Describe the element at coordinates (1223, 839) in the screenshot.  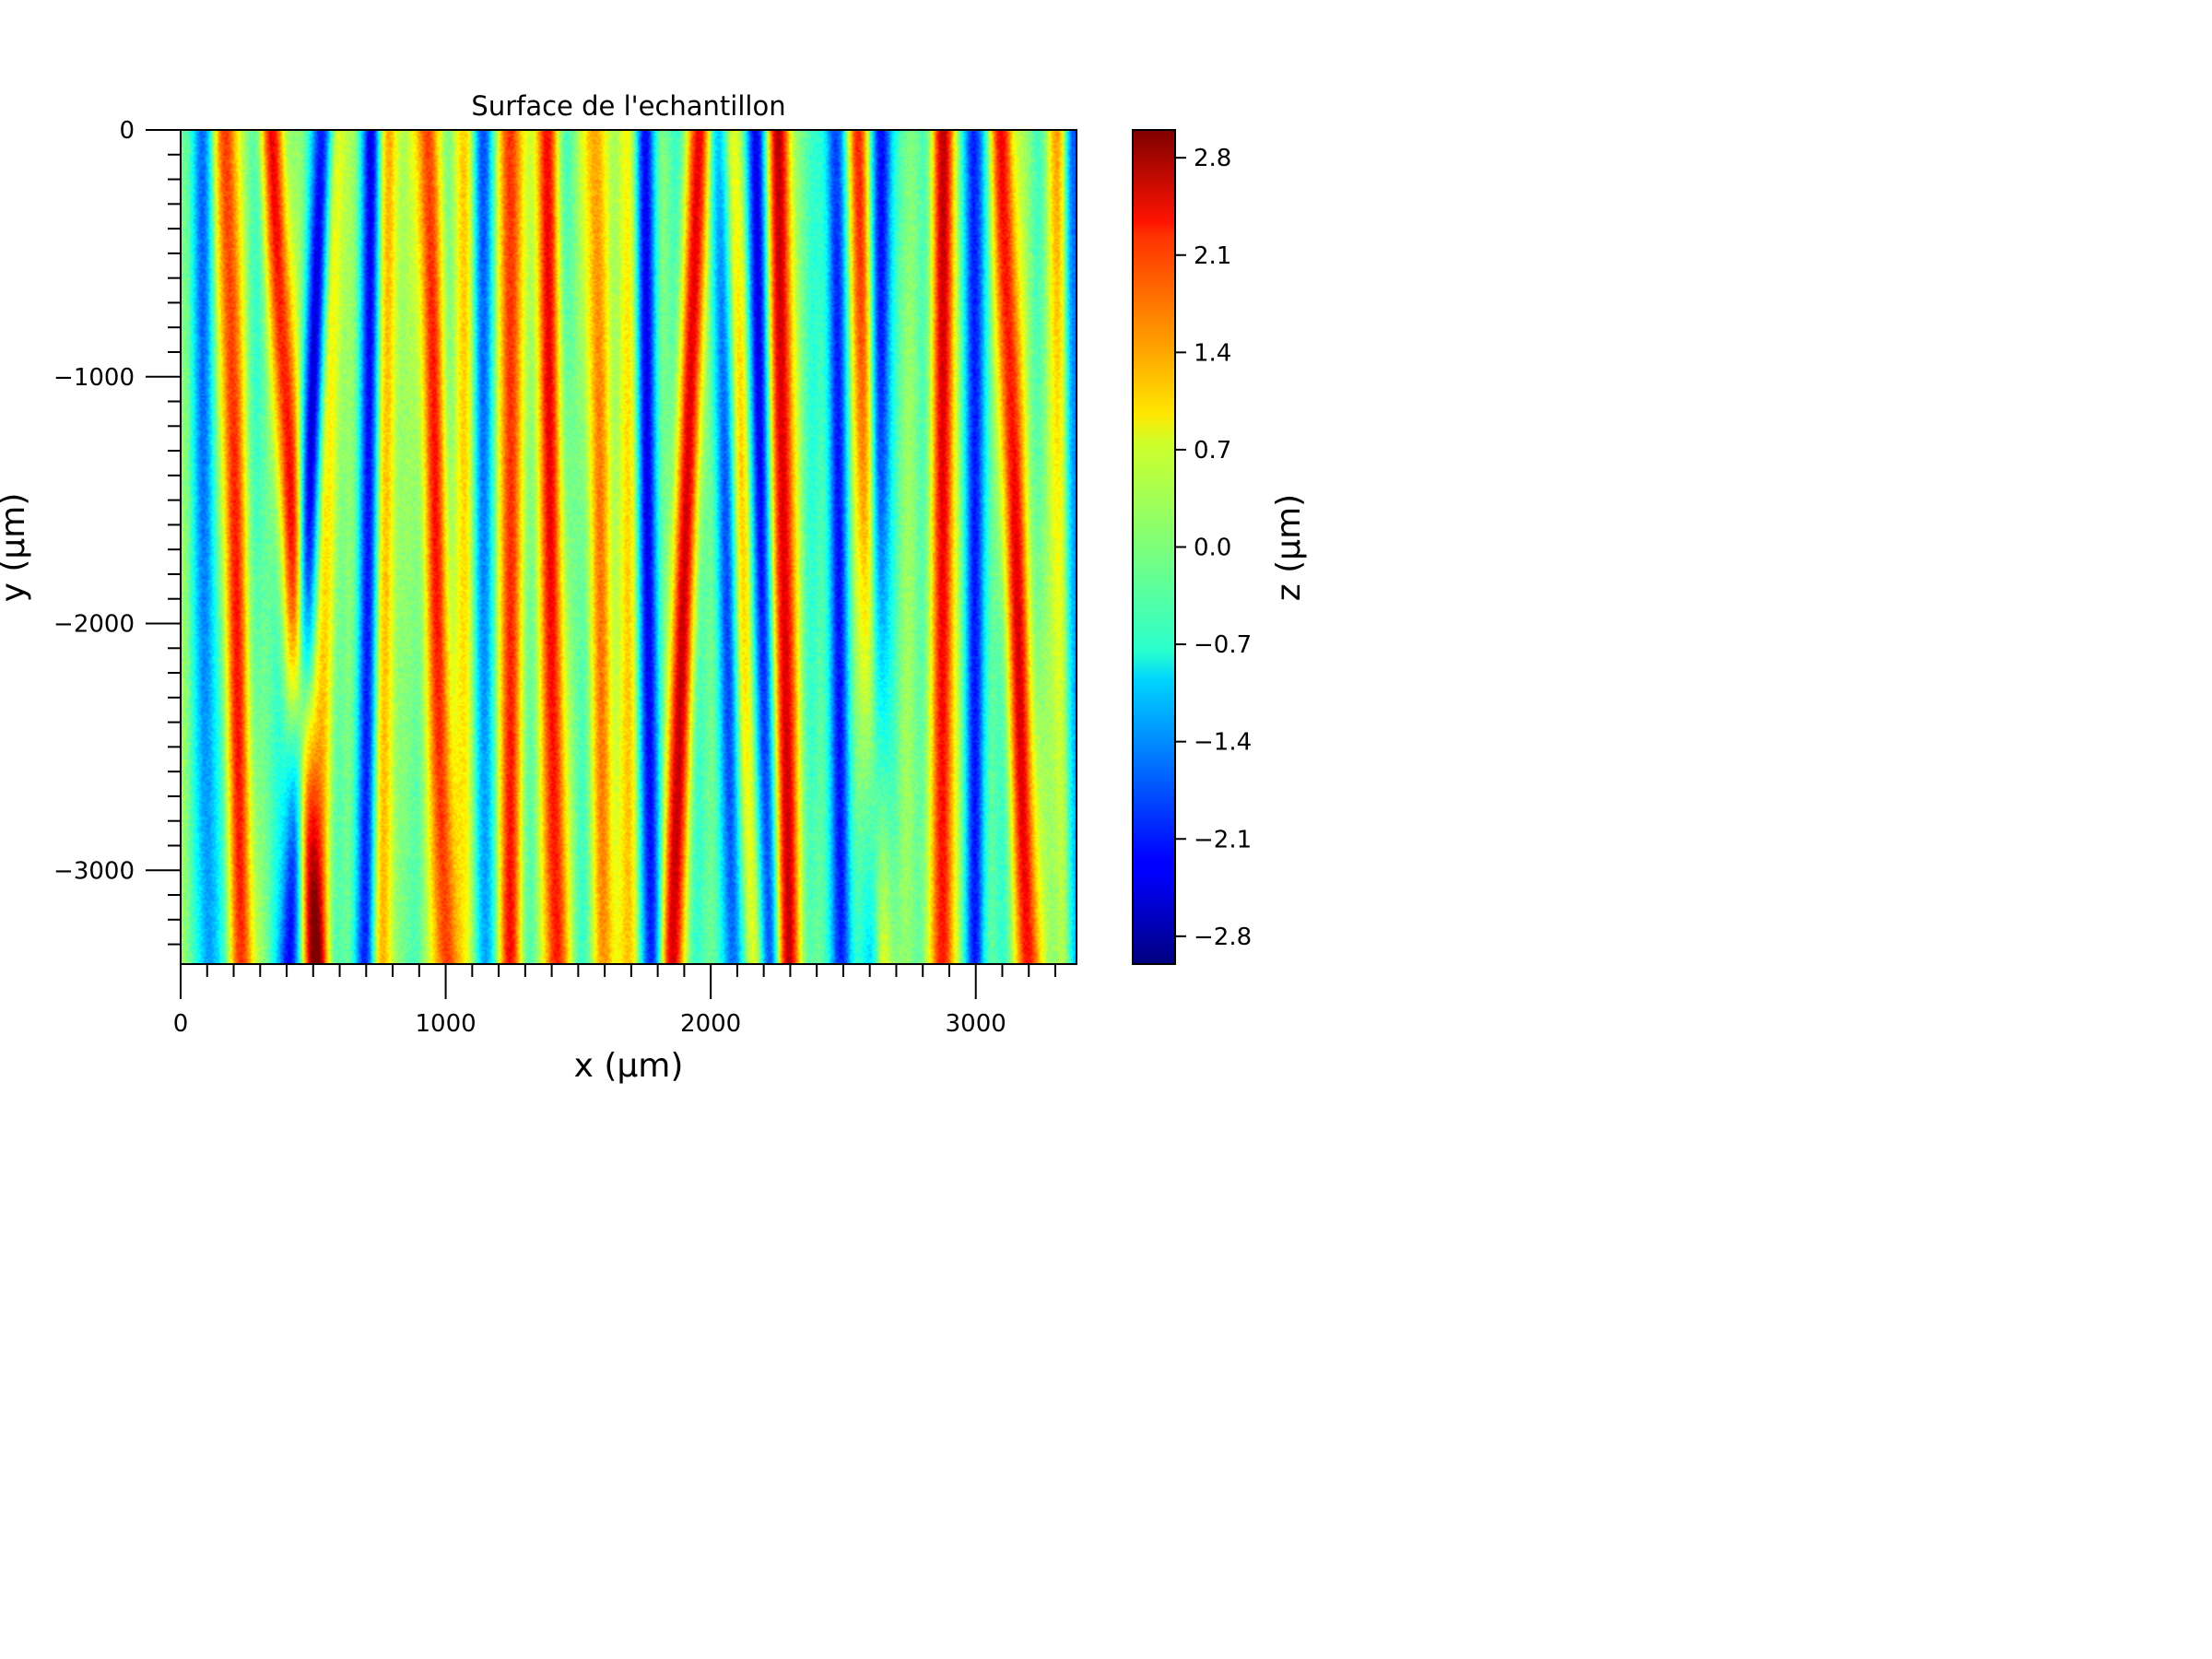
I see `colorbar-tick-label: −2.1` at that location.